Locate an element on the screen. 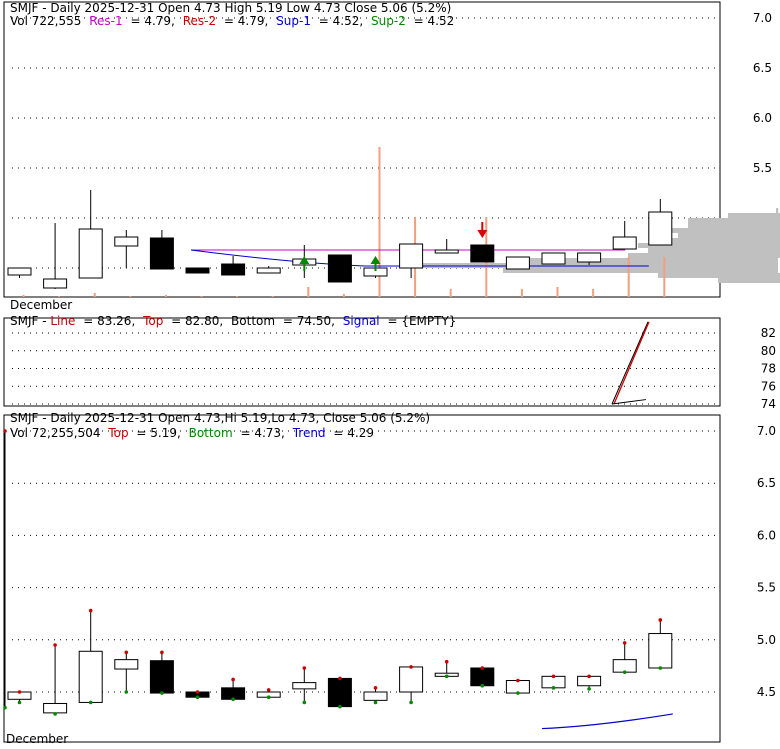  price-tick-label: 7.0 is located at coordinates (762, 18).